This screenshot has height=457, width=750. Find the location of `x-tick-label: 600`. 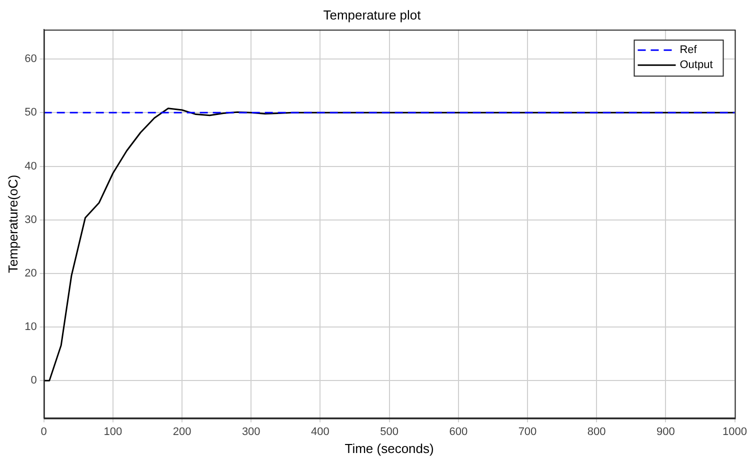

x-tick-label: 600 is located at coordinates (458, 432).